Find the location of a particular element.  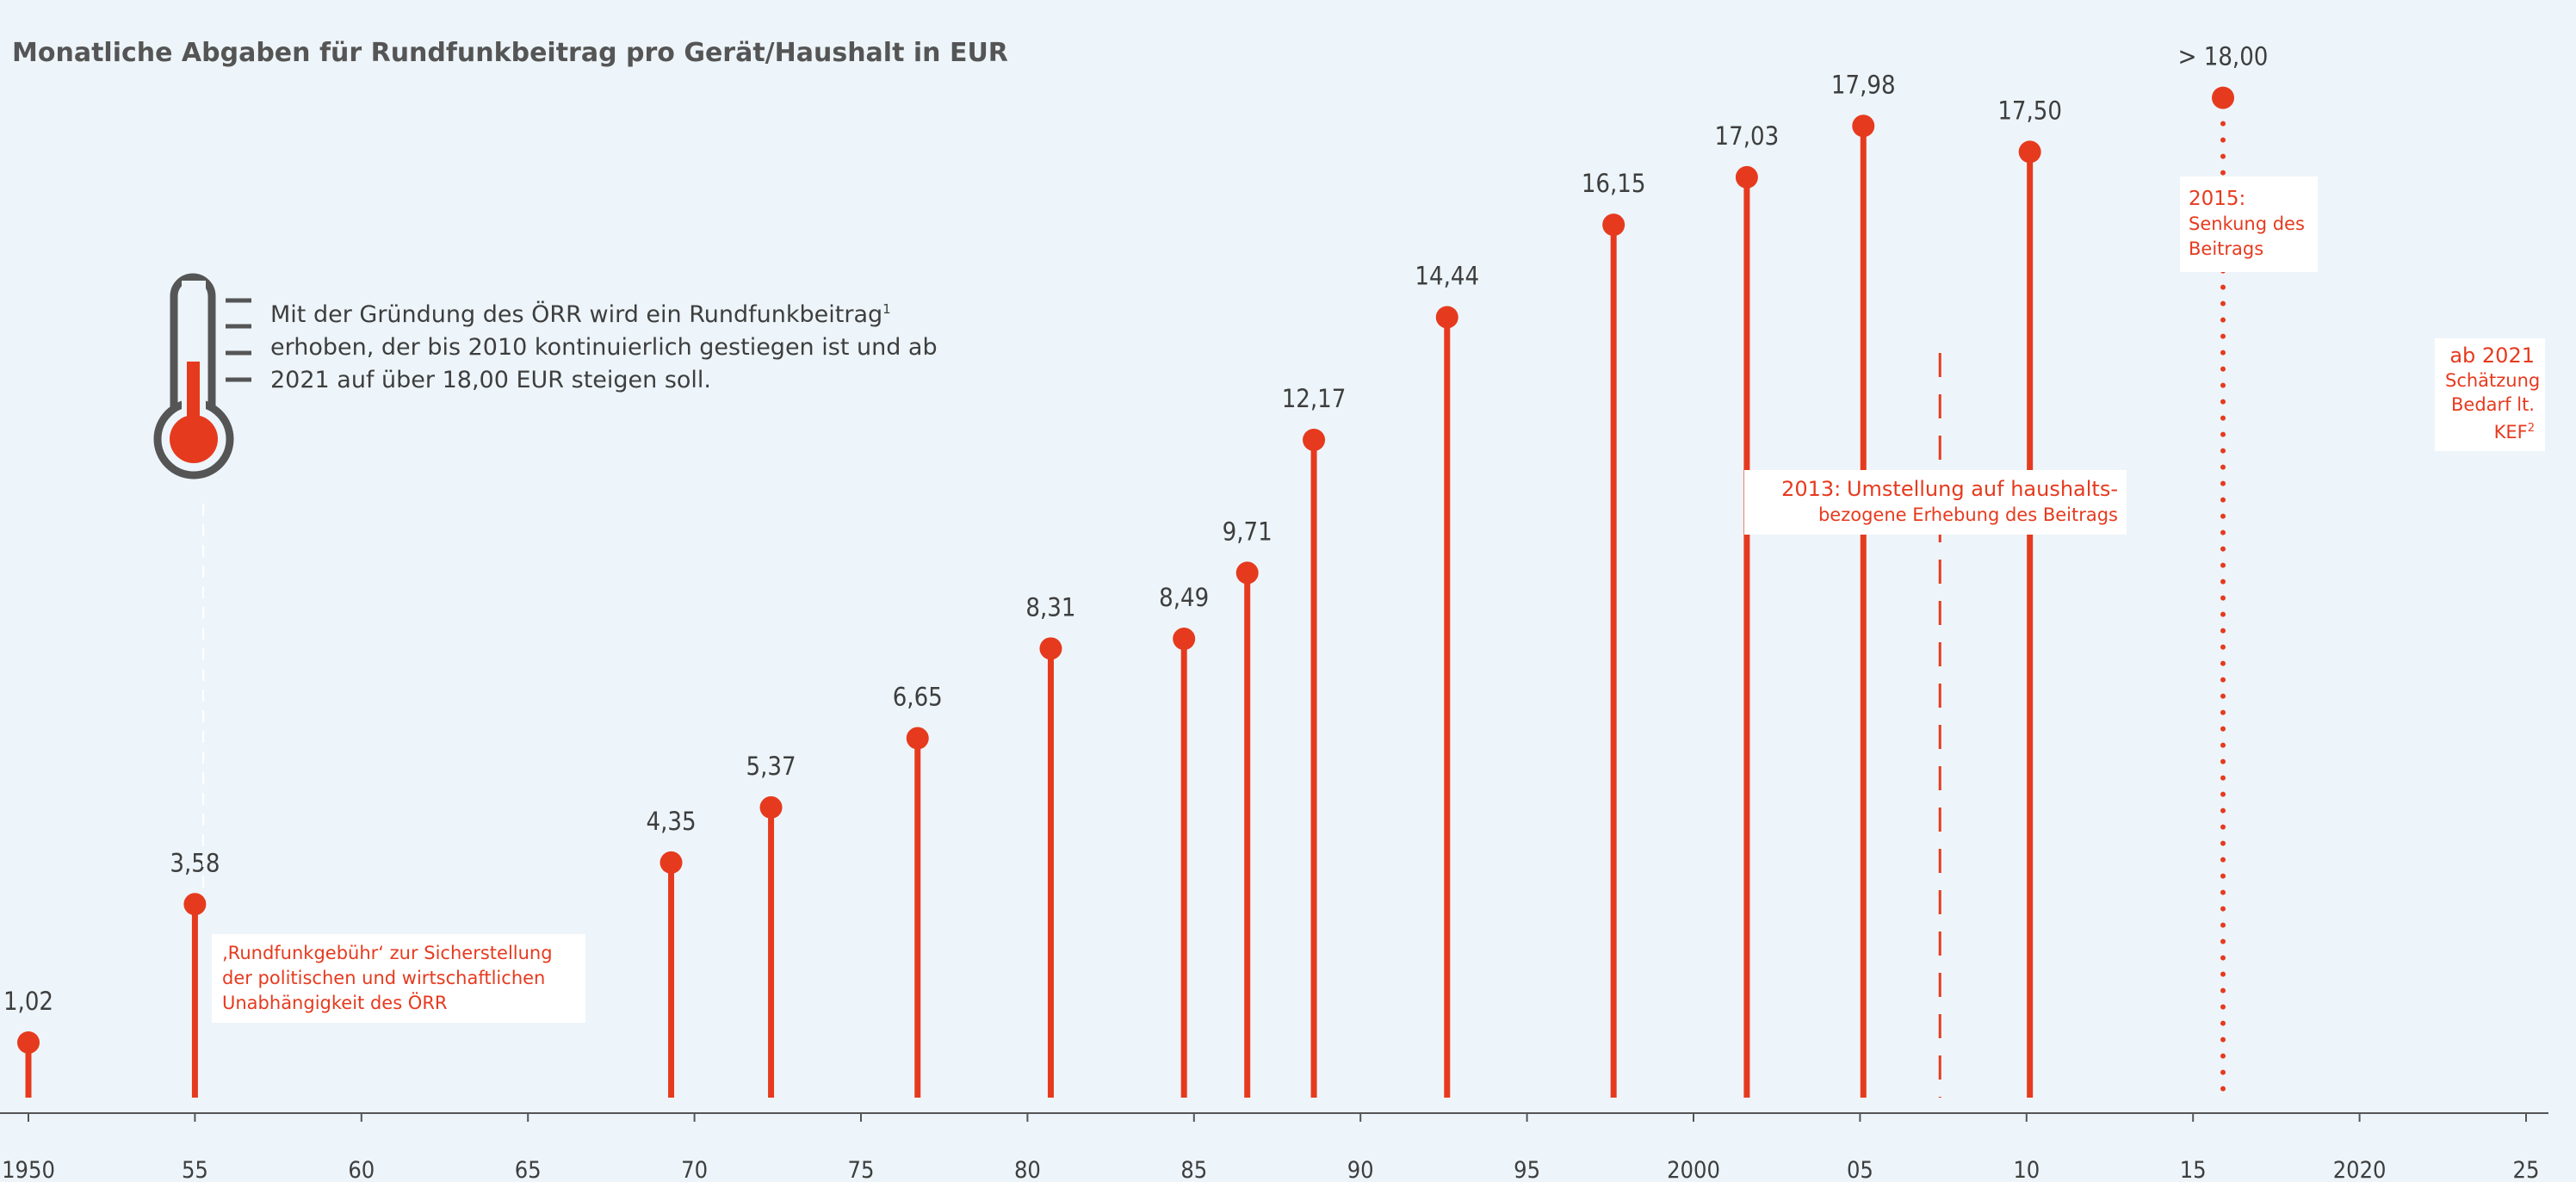

value-label: 14,44 is located at coordinates (1447, 275).